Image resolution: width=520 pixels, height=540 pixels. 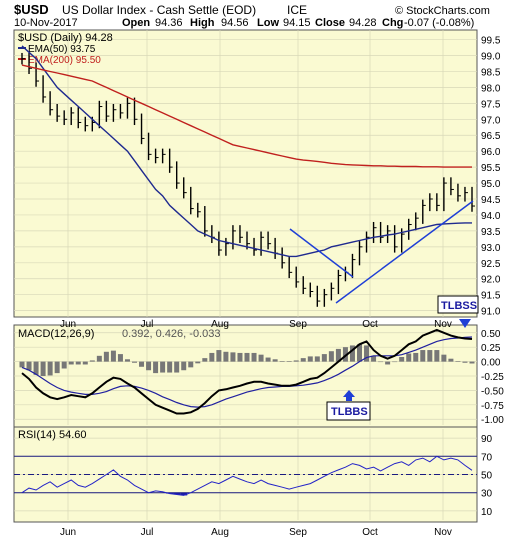 I want to click on downtrend-line, so click(x=321, y=253).